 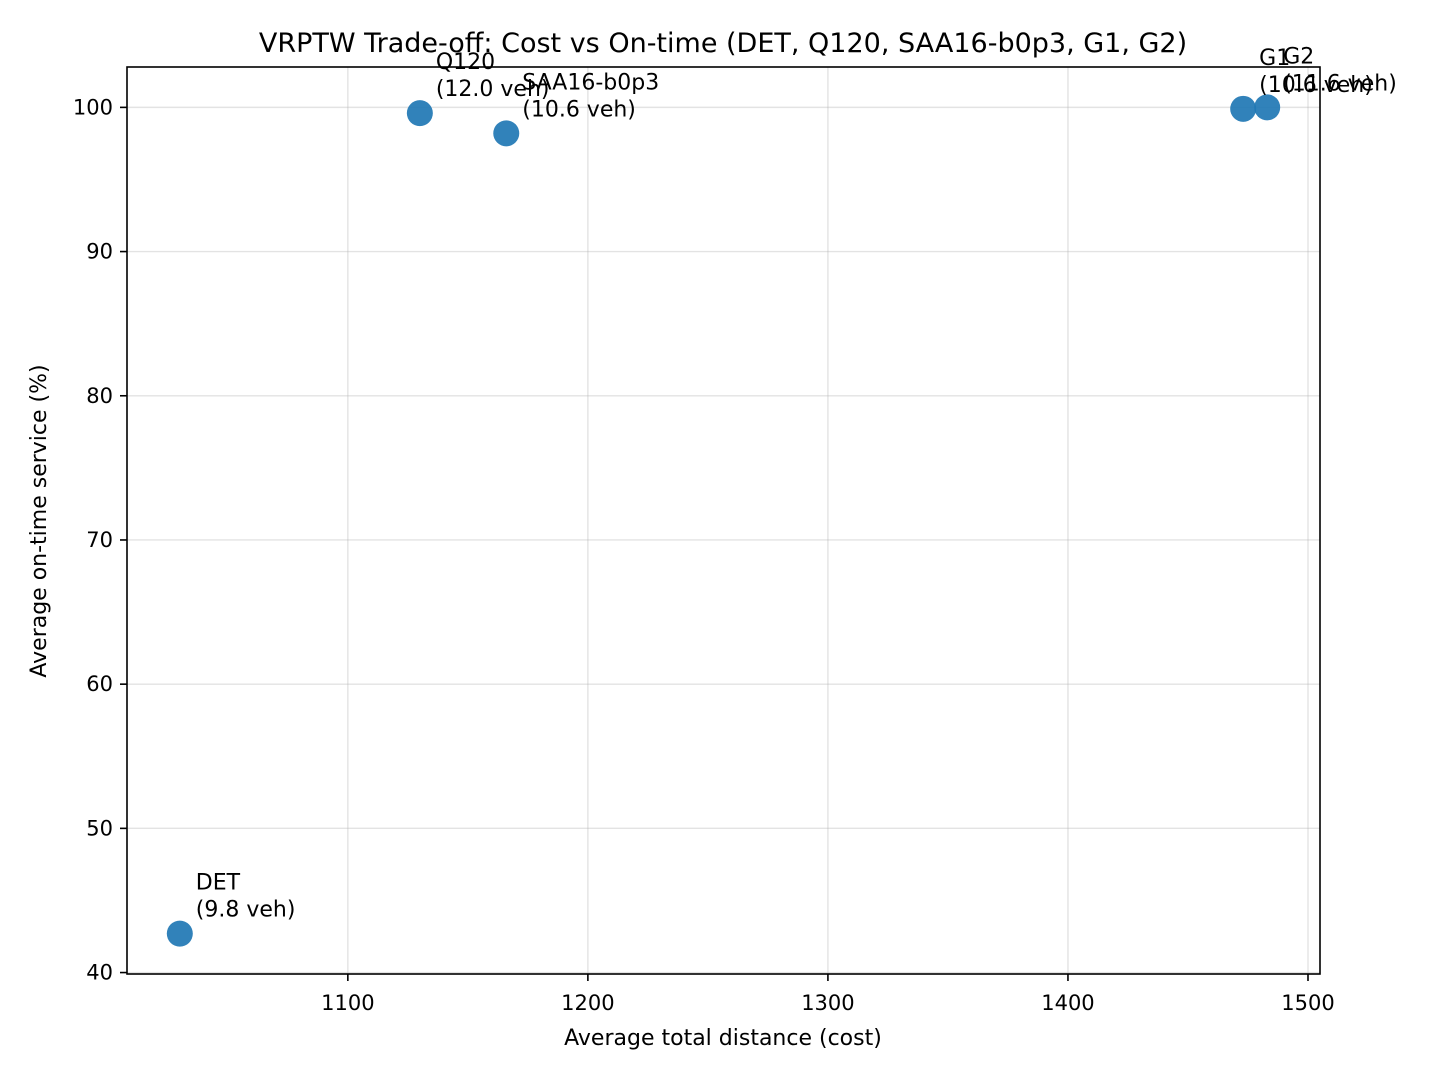 I want to click on scatter-point-q120, so click(x=419, y=113).